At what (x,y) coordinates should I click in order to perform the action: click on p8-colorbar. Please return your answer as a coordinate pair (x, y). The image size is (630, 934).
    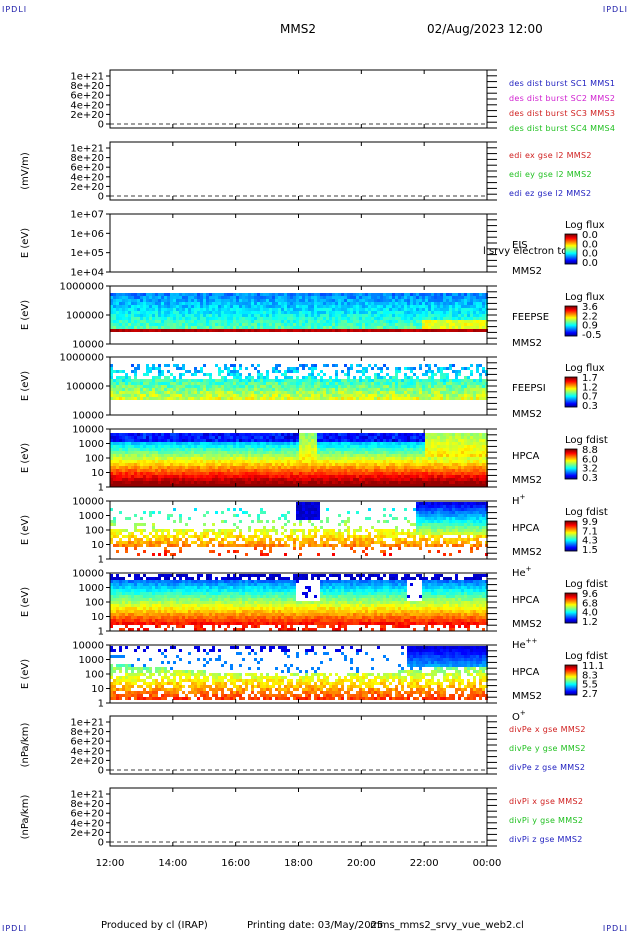
    Looking at the image, I should click on (571, 608).